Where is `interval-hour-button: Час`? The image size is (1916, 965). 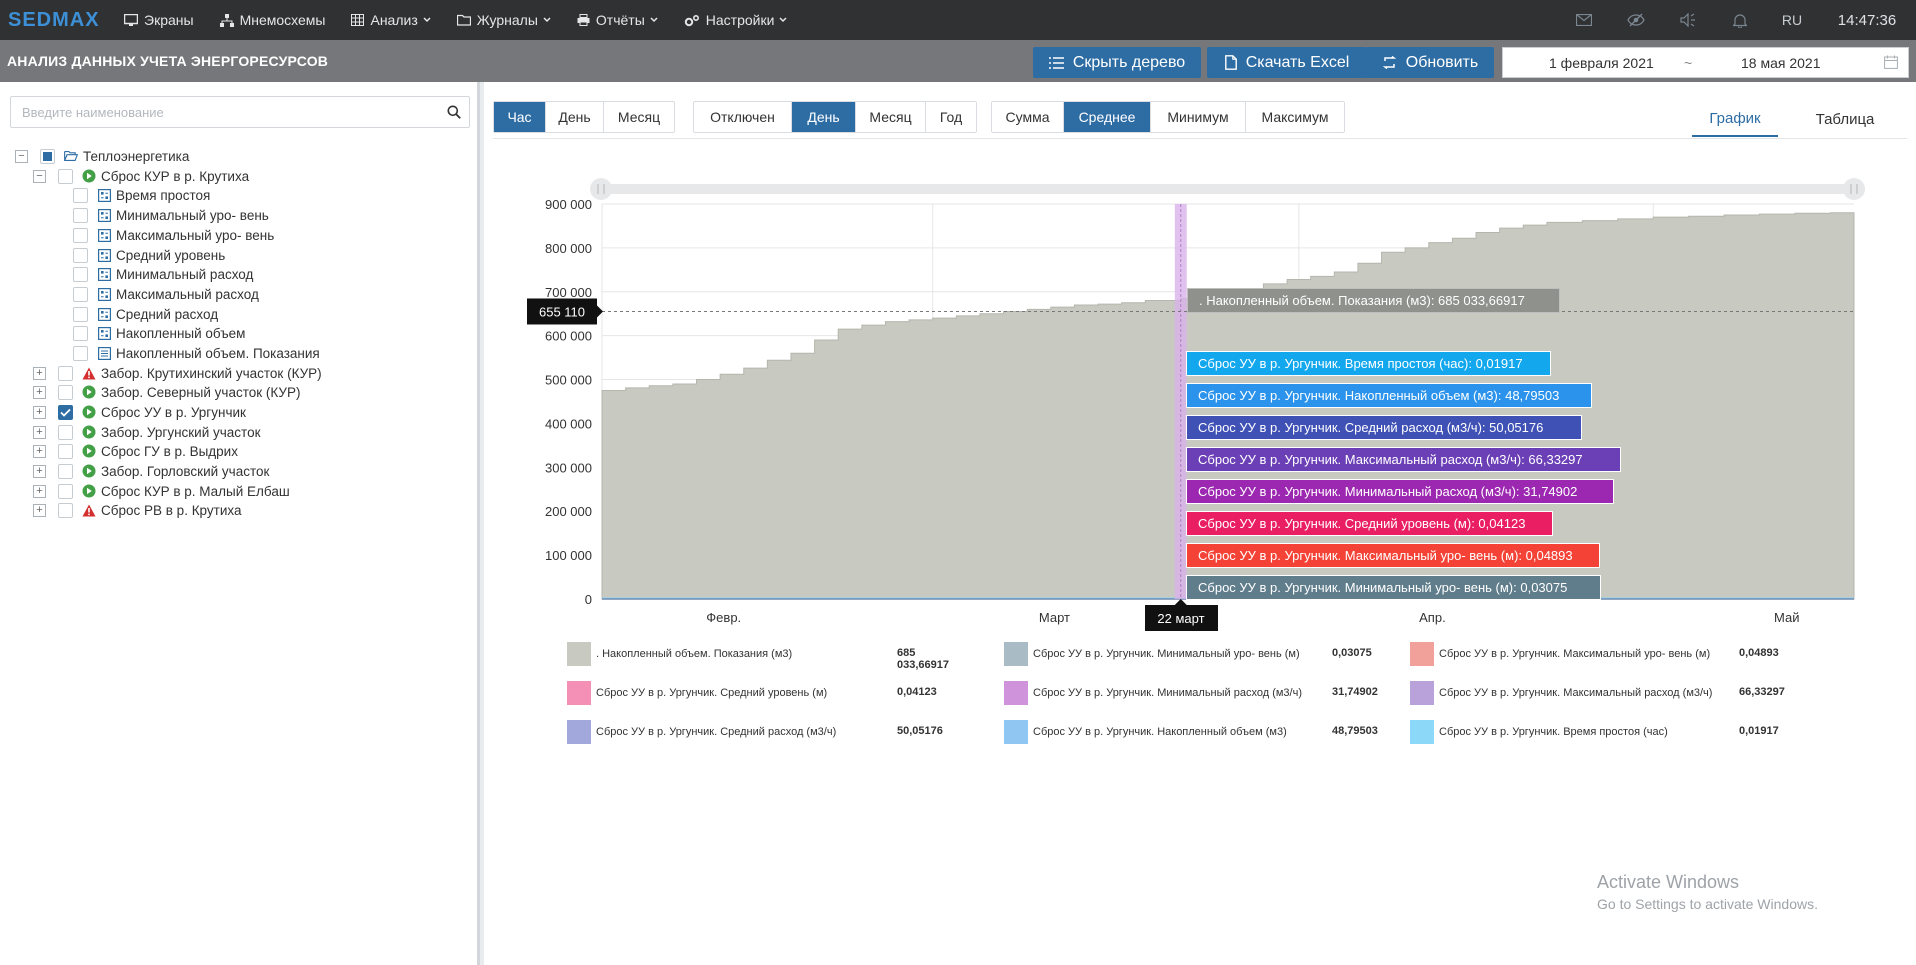
interval-hour-button: Час is located at coordinates (520, 117).